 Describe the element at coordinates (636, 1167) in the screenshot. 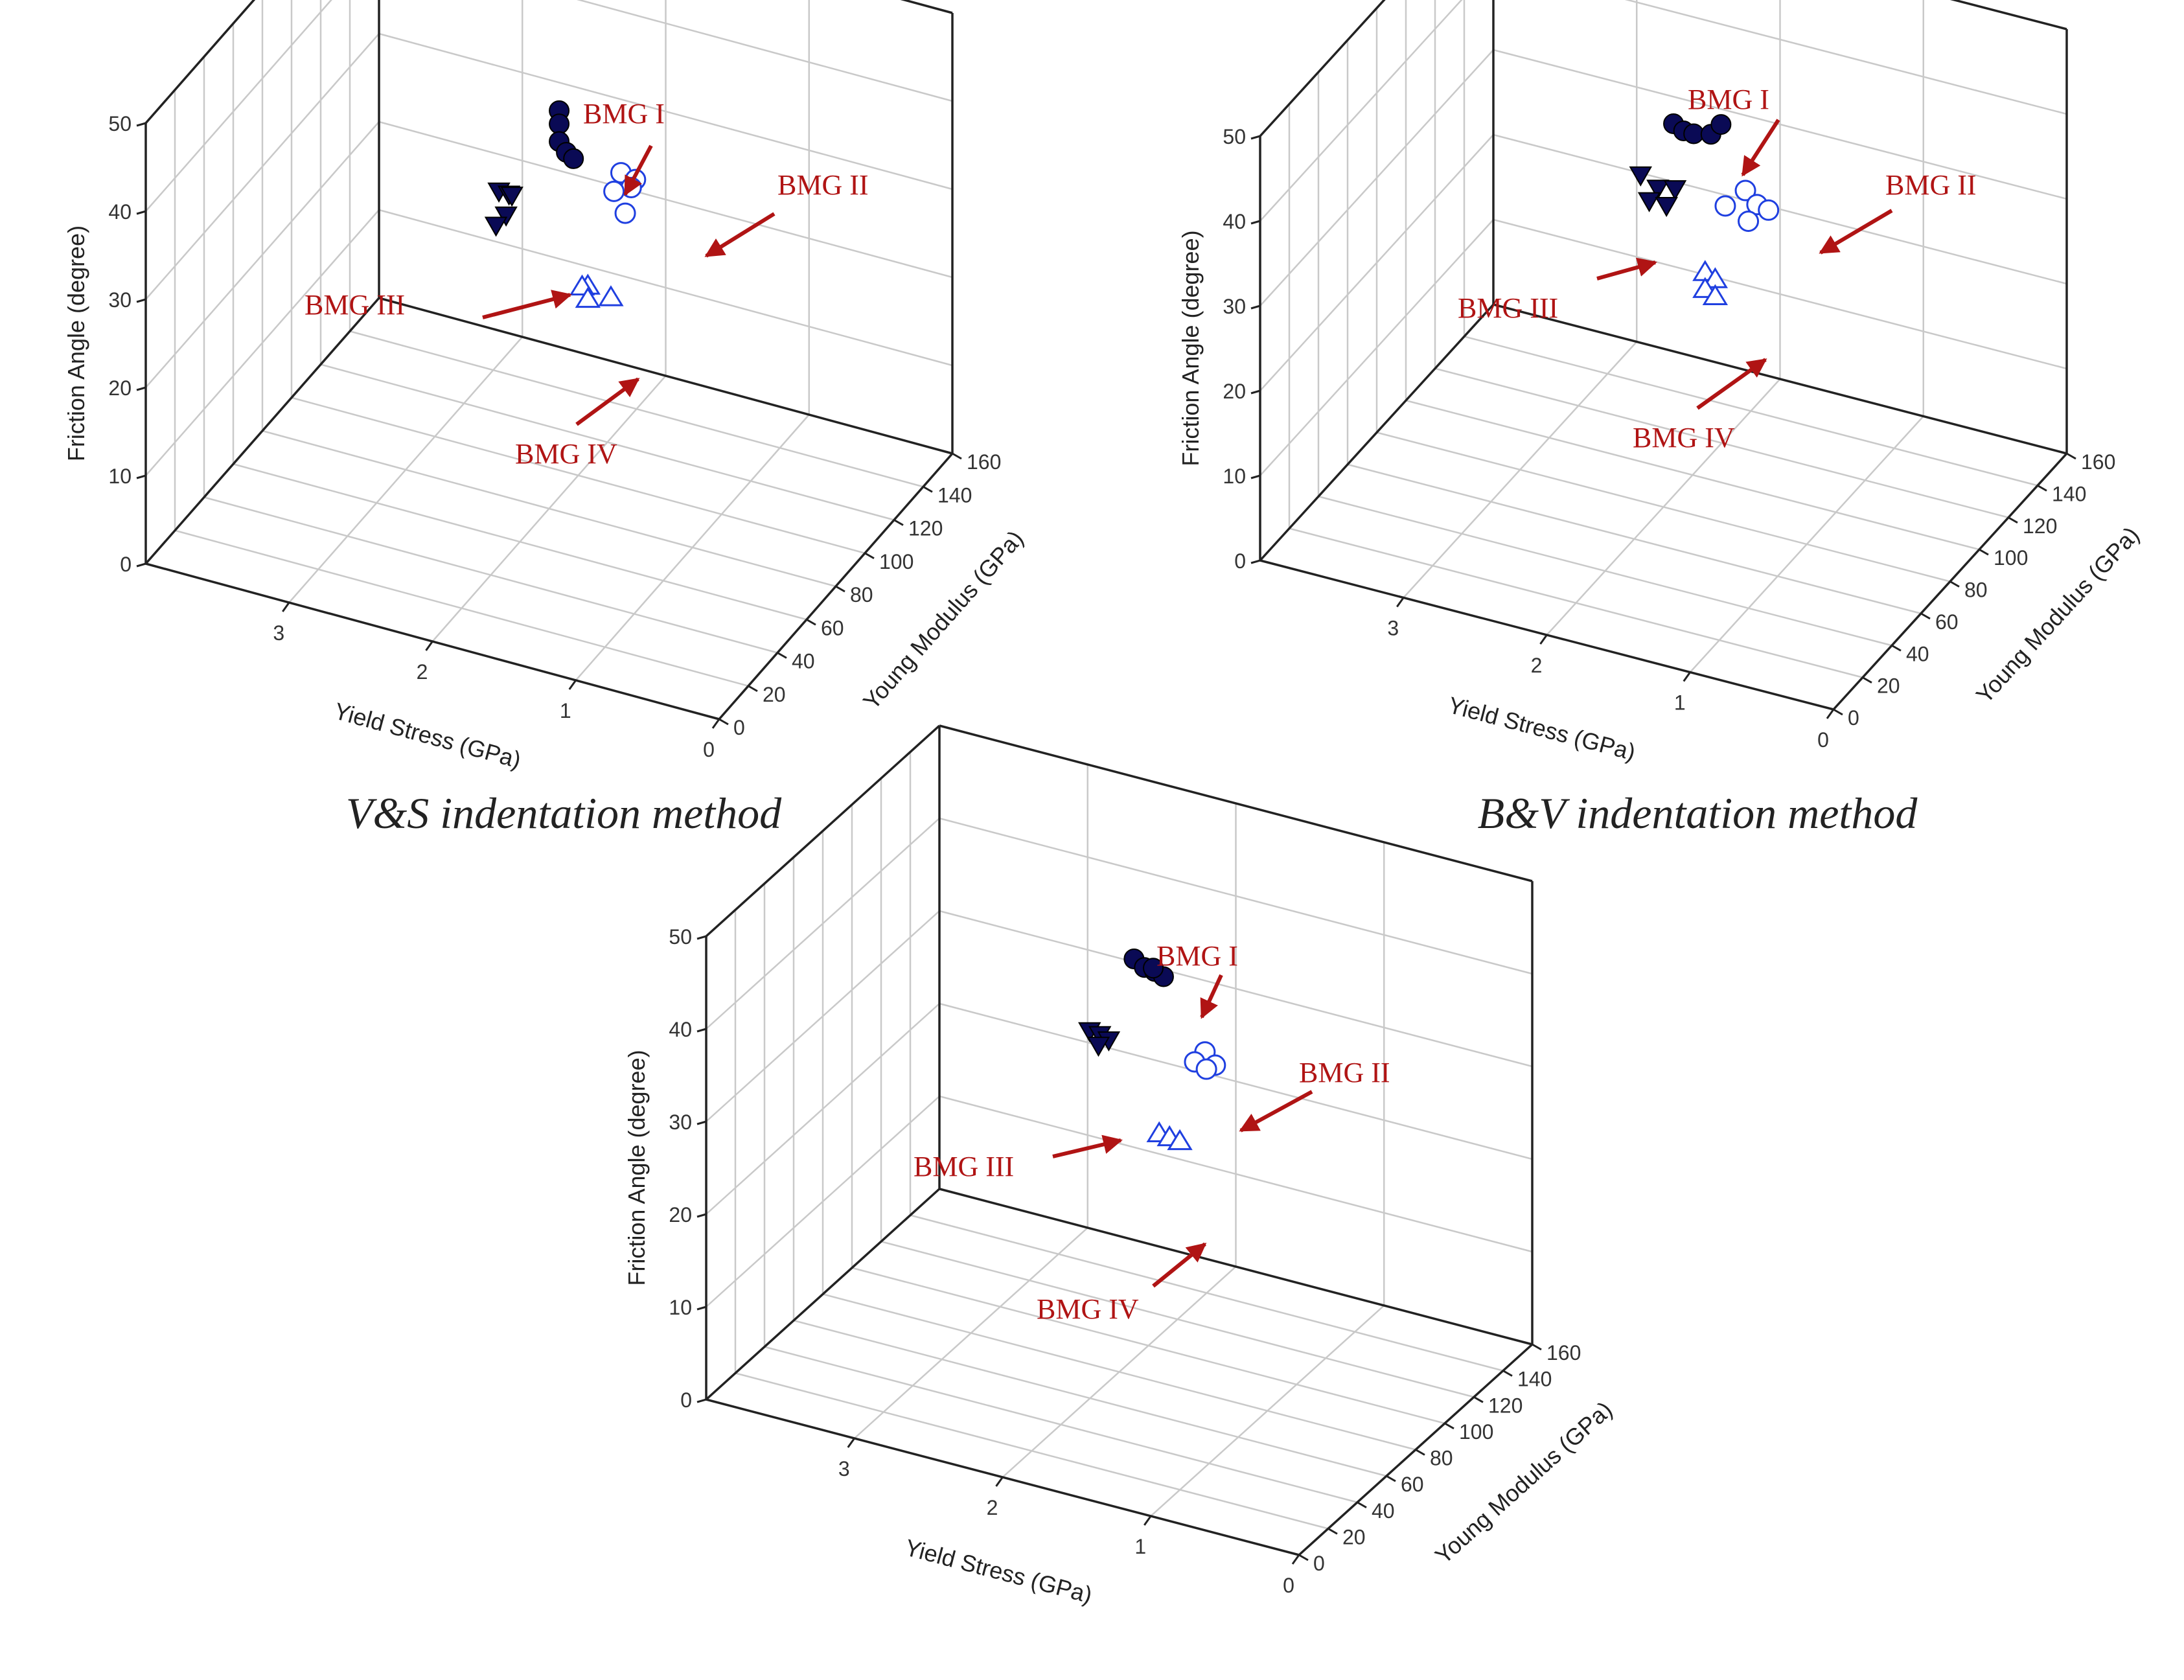

I see `z-axis-label: Friction Angle (degree)` at that location.